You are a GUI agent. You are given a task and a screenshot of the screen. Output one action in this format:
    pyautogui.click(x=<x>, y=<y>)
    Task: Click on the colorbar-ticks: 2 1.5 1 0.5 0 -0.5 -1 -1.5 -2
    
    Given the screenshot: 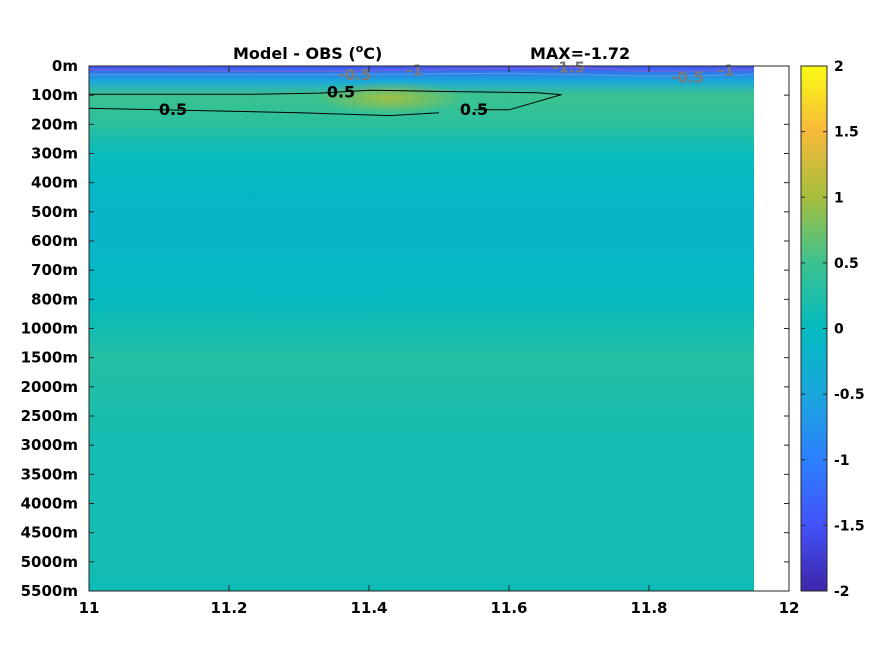 What is the action you would take?
    pyautogui.click(x=833, y=329)
    